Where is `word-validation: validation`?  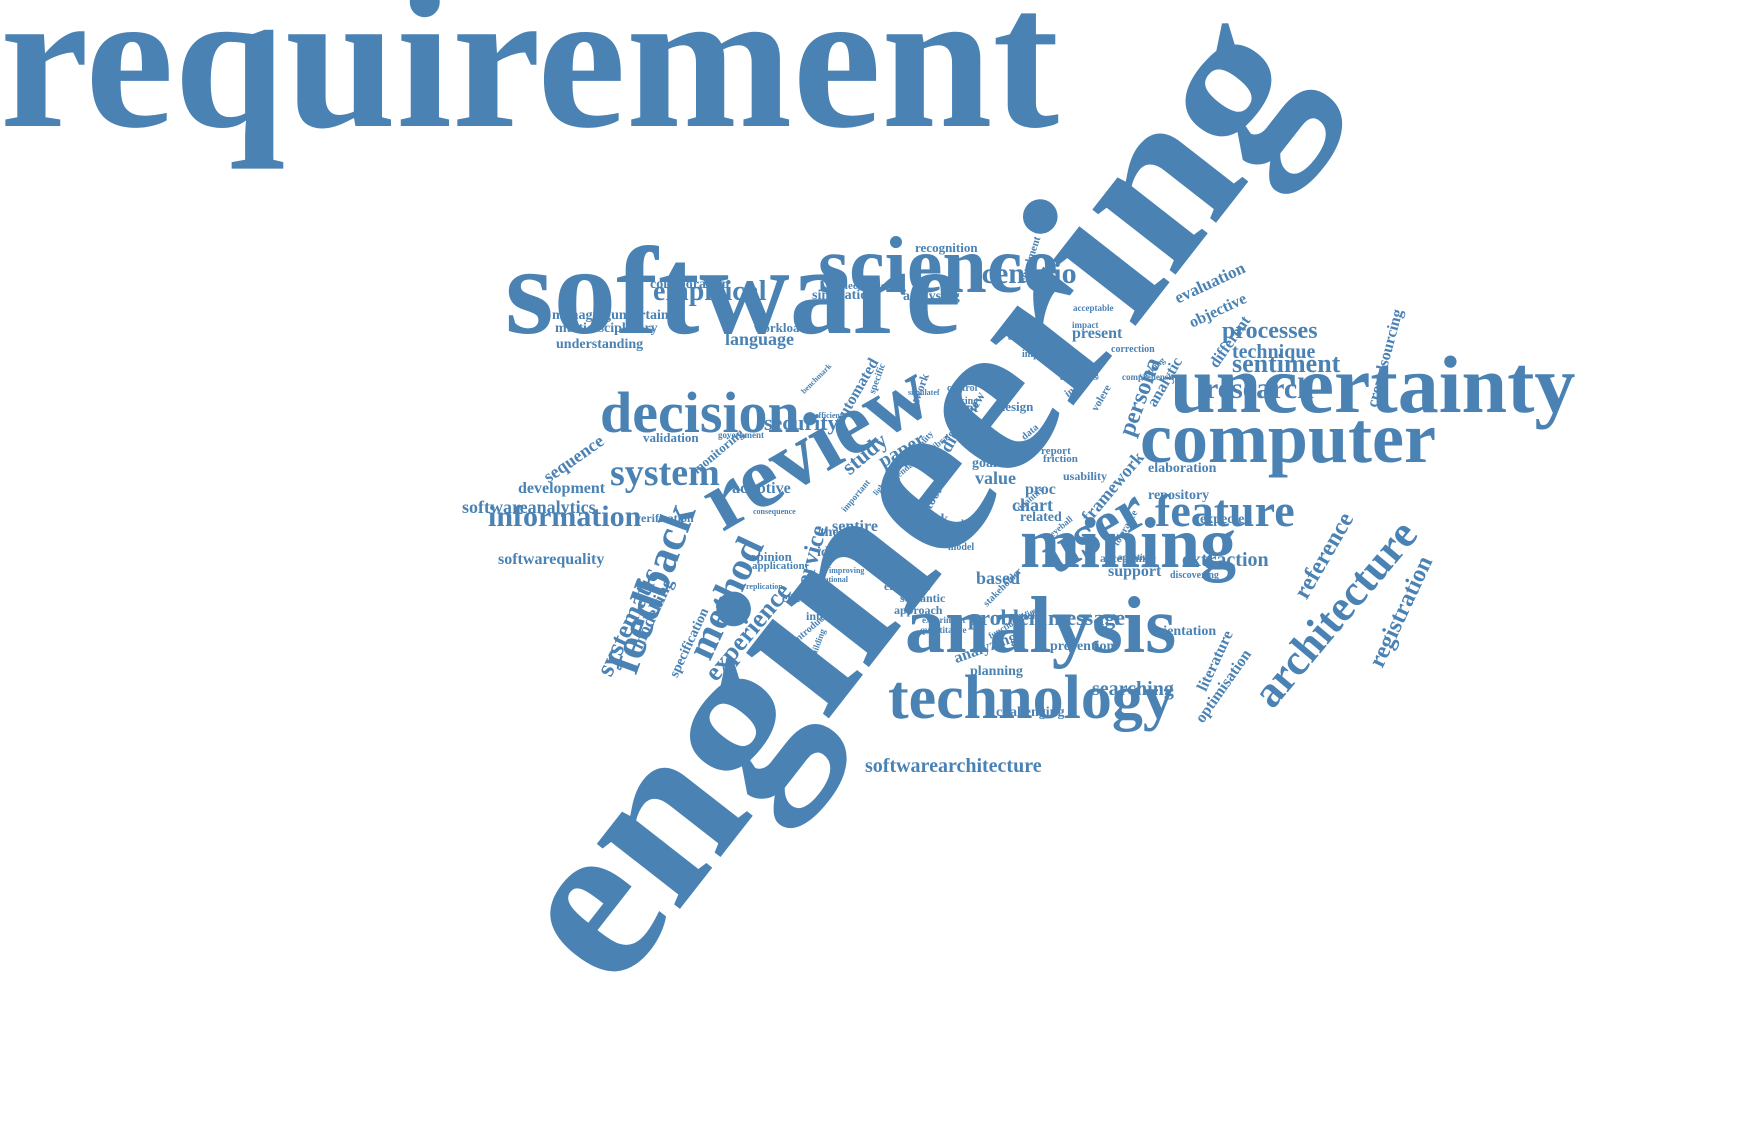 word-validation: validation is located at coordinates (671, 437).